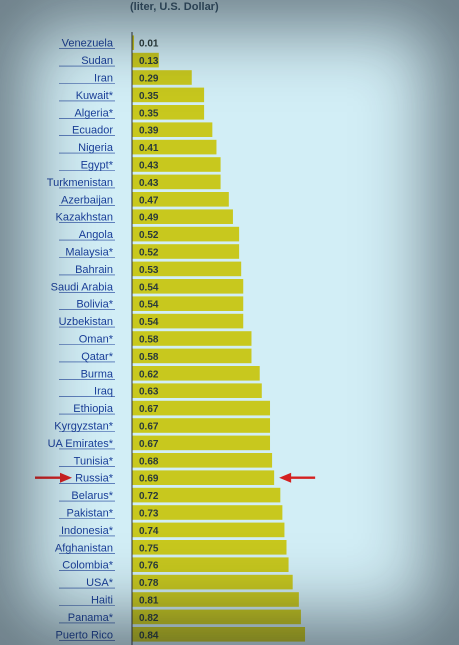  What do you see at coordinates (149, 427) in the screenshot?
I see `value-label-22: 0.67` at bounding box center [149, 427].